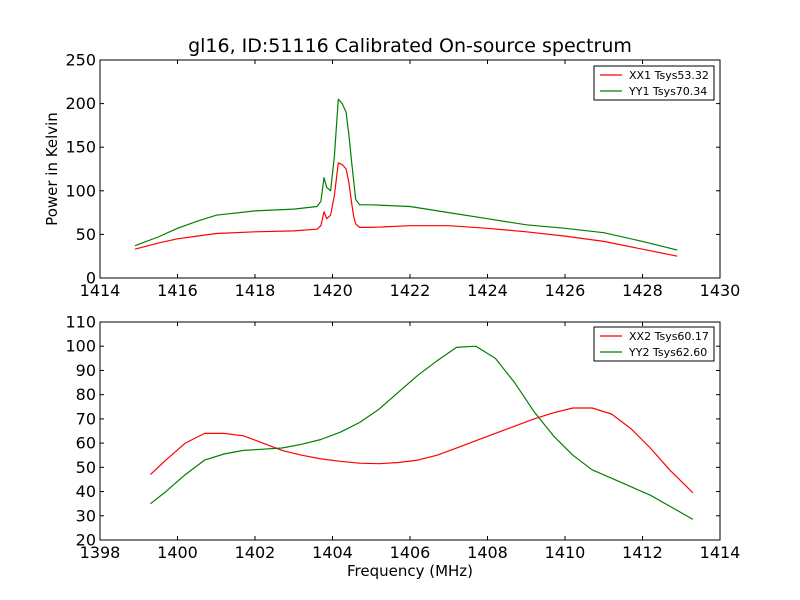 The image size is (800, 600). Describe the element at coordinates (642, 552) in the screenshot. I see `x-tick-label: 1412` at that location.